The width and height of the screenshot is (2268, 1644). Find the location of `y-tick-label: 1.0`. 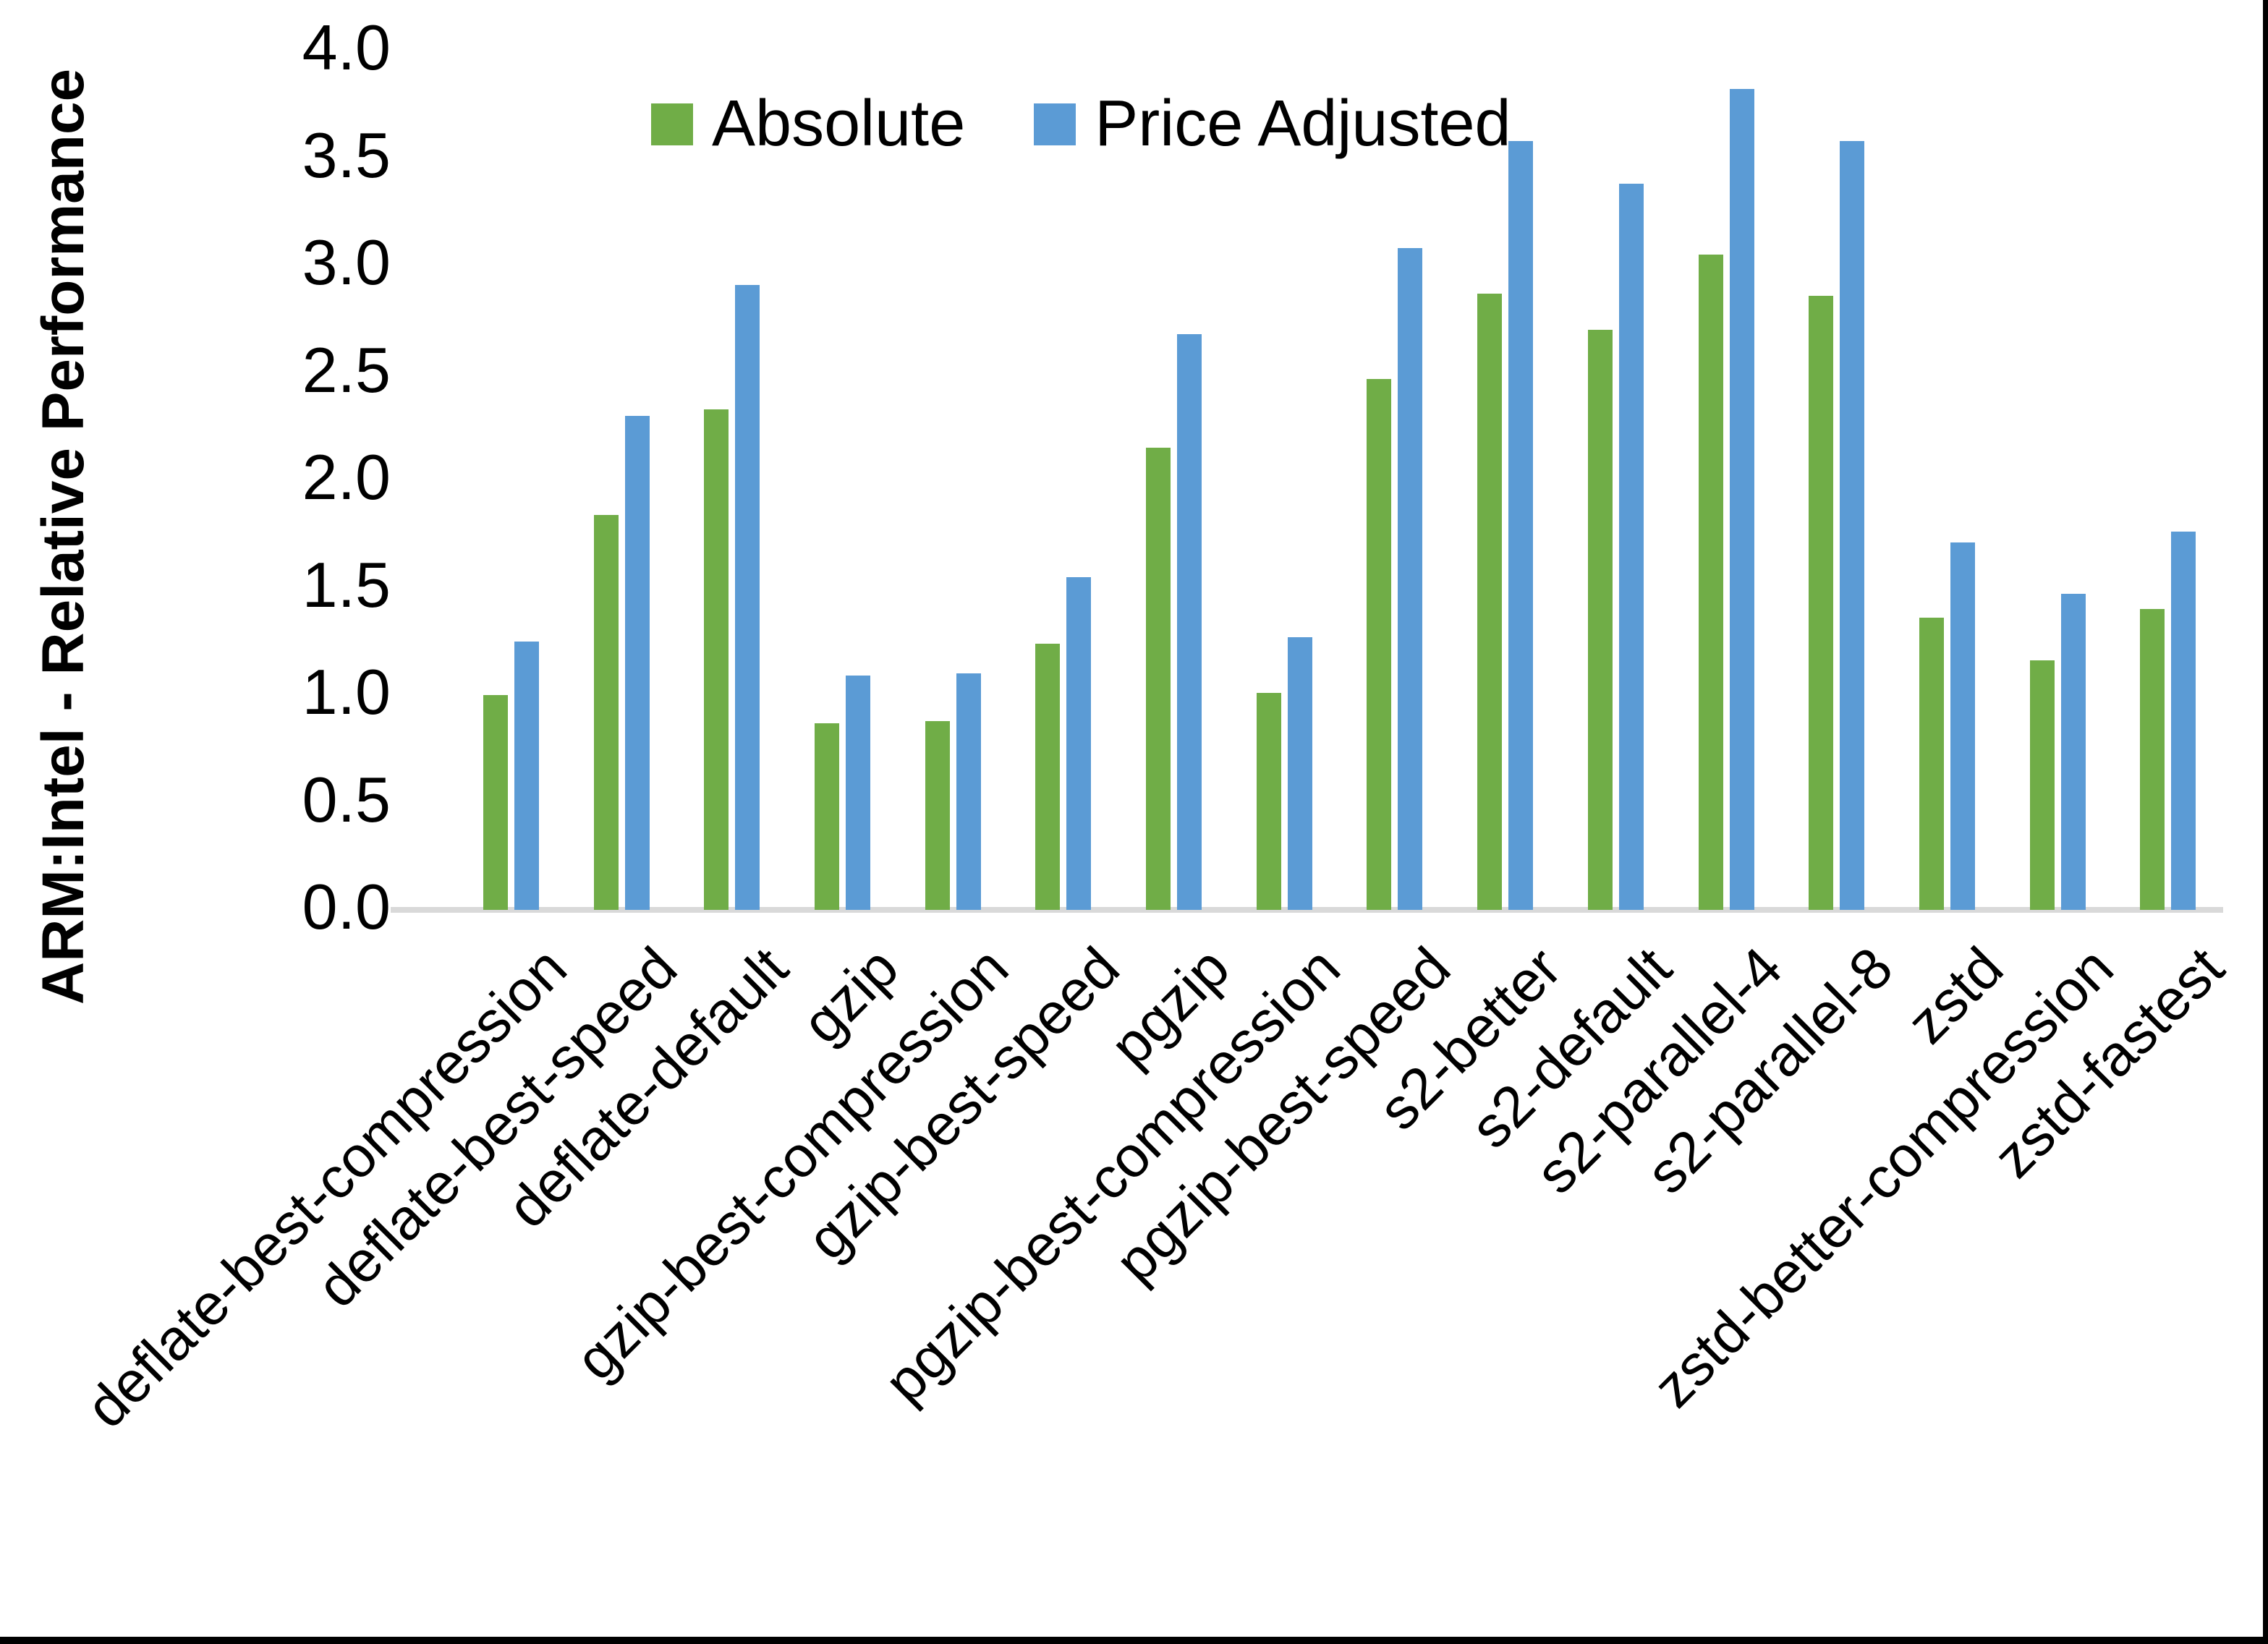

y-tick-label: 1.0 is located at coordinates (346, 691).